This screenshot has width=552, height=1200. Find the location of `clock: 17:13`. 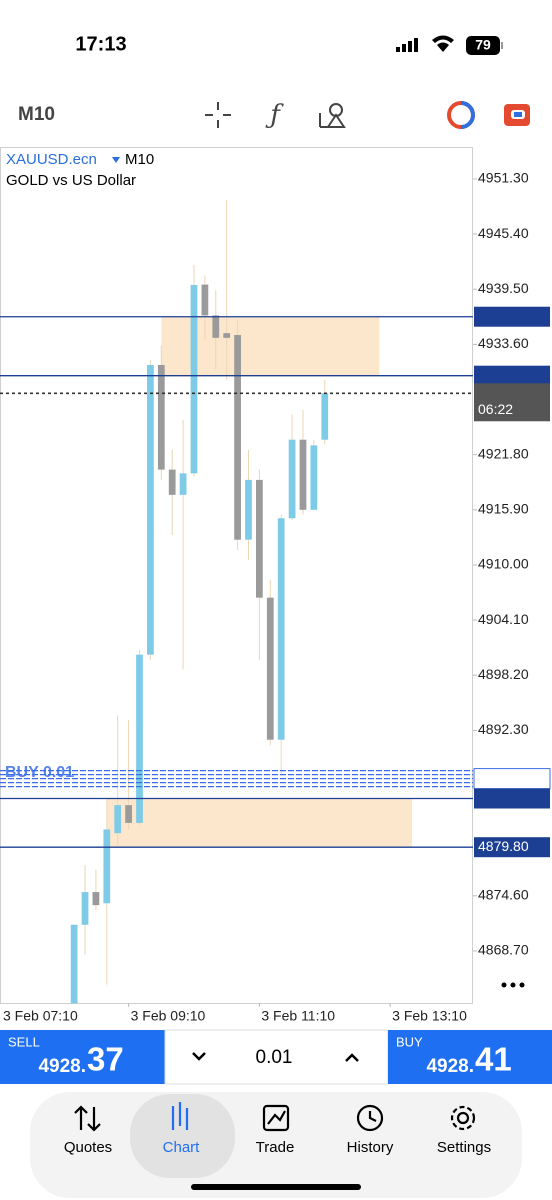

clock: 17:13 is located at coordinates (100, 44).